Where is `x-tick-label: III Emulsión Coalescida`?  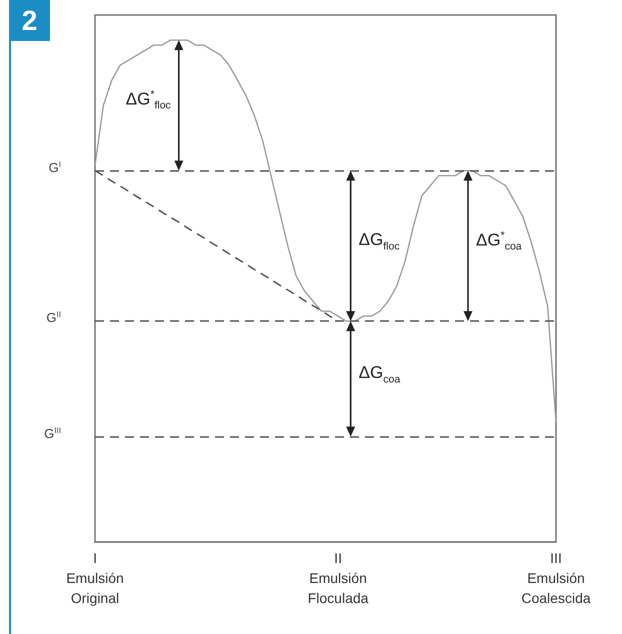 x-tick-label: III Emulsión Coalescida is located at coordinates (556, 578).